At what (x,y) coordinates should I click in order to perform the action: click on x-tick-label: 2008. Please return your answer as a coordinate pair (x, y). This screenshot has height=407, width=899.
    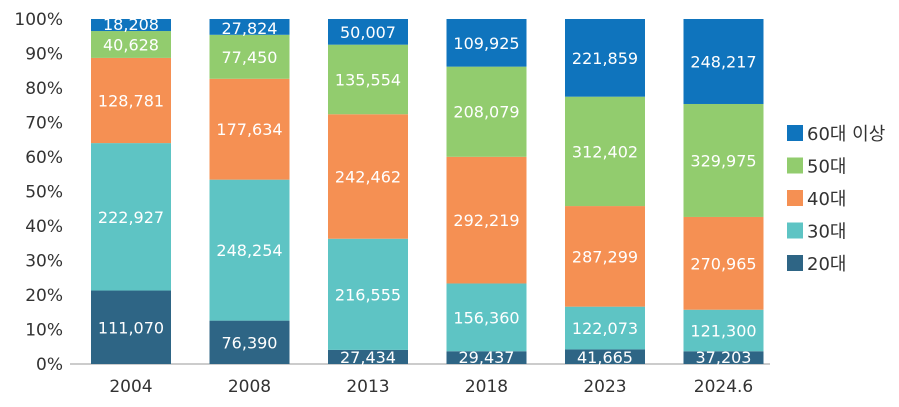
    Looking at the image, I should click on (249, 387).